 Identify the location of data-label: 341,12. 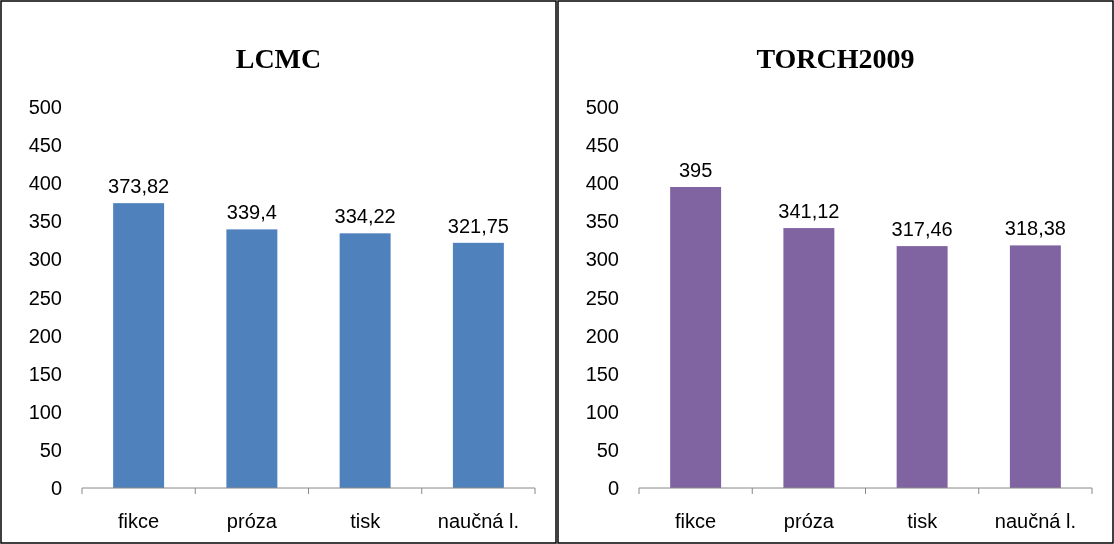
(809, 211).